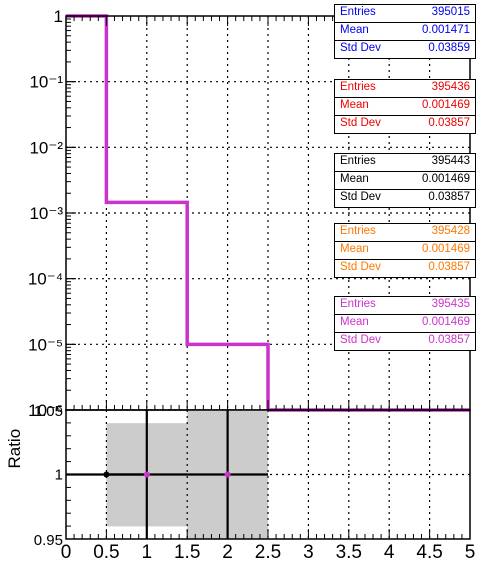  What do you see at coordinates (405, 162) in the screenshot?
I see `stat-row: Entries 395443` at bounding box center [405, 162].